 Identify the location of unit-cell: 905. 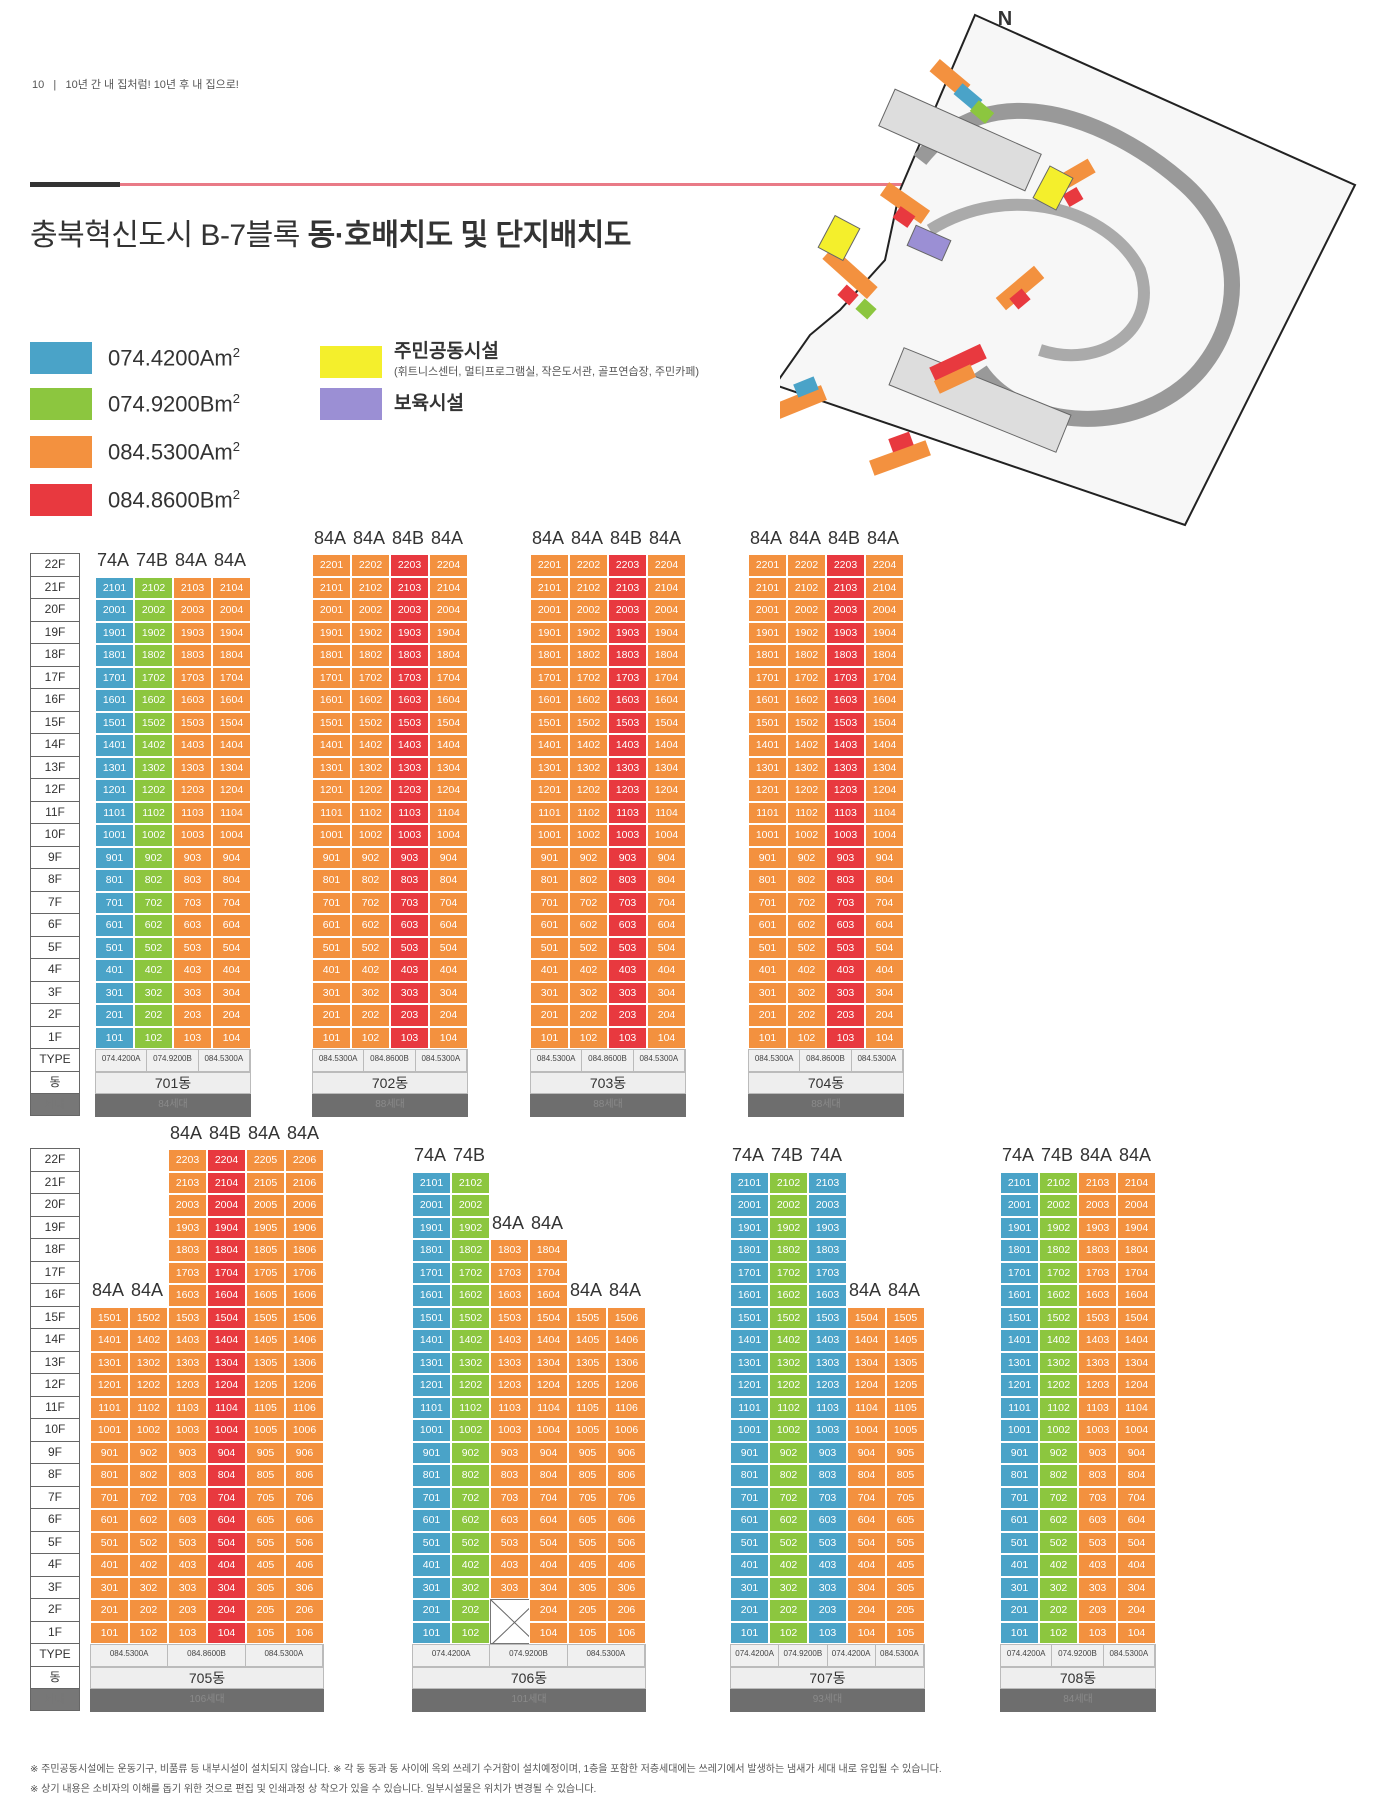
(265, 1452).